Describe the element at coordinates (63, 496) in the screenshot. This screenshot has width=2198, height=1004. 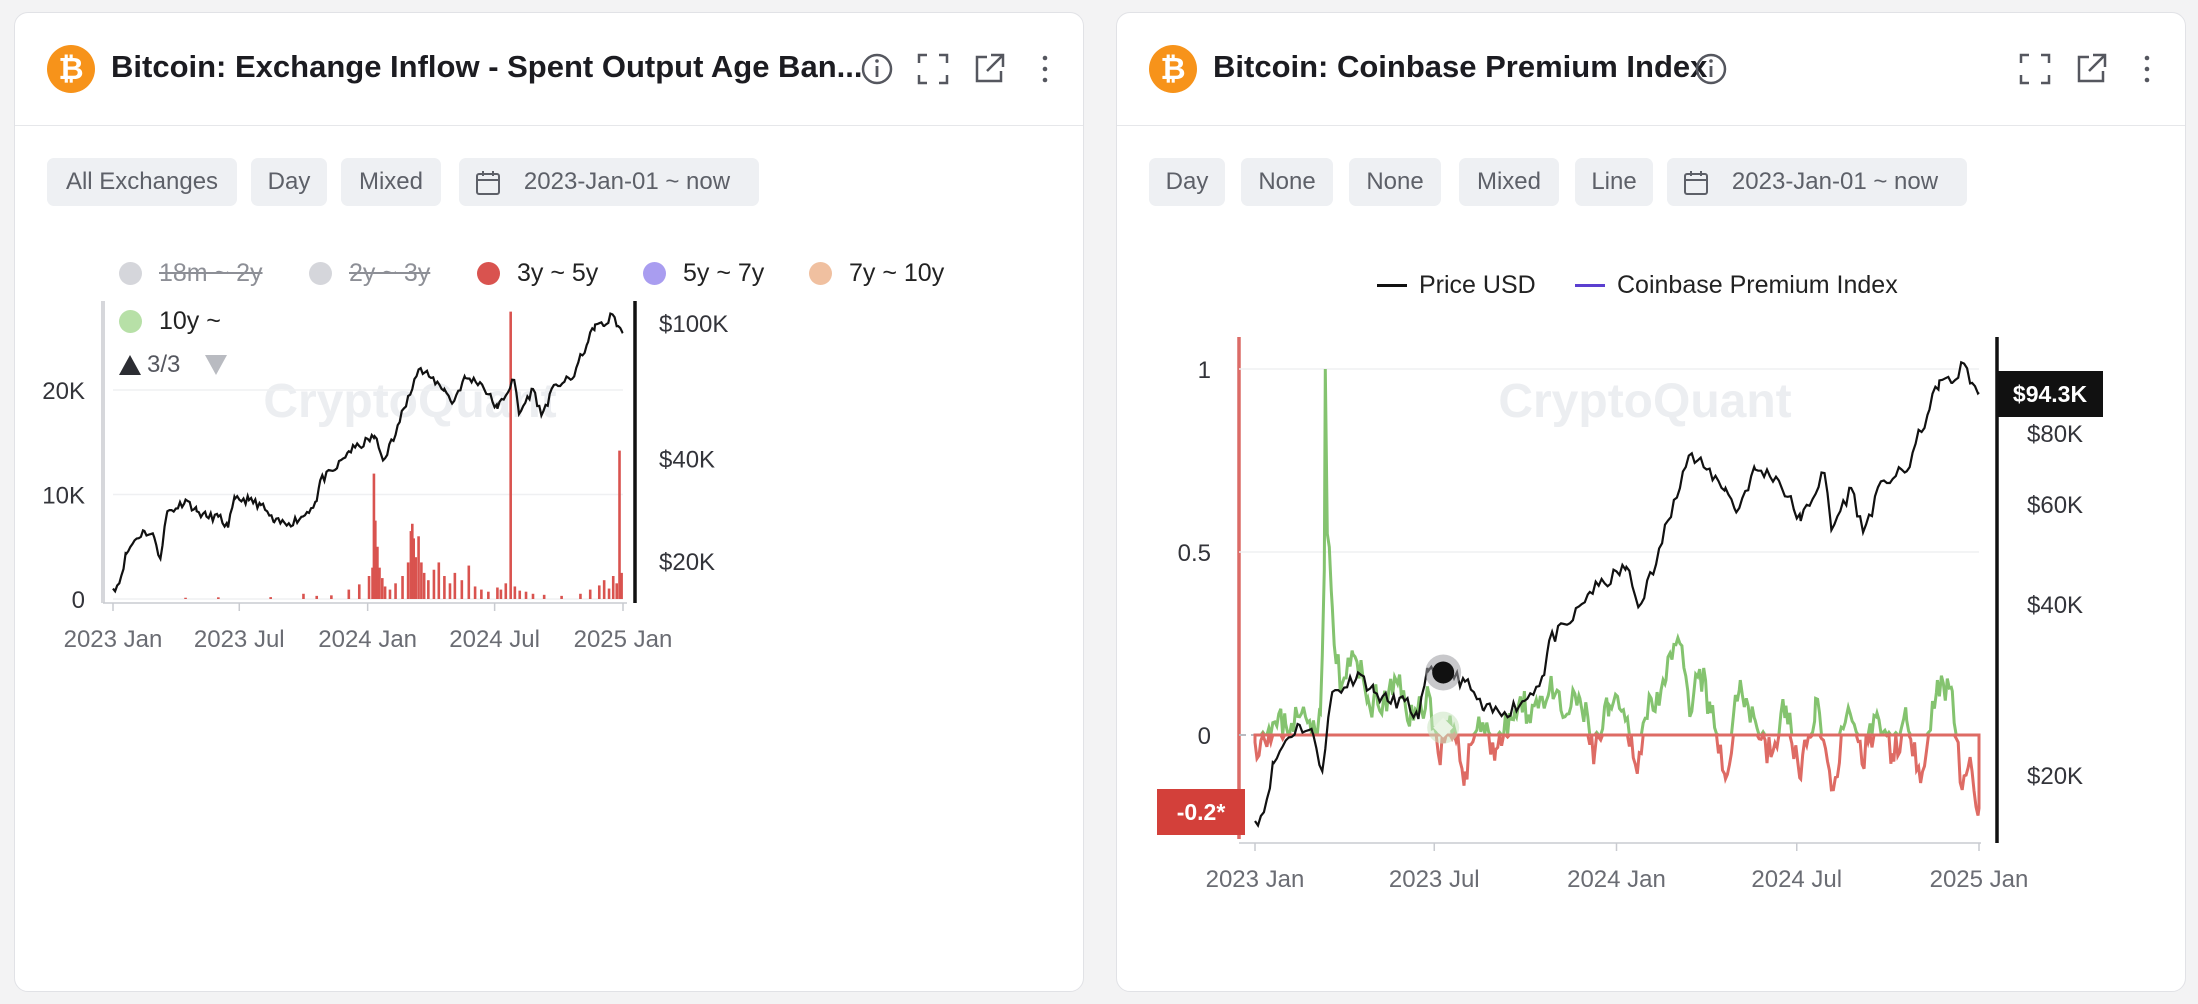
I see `y-tick-label: 10K` at that location.